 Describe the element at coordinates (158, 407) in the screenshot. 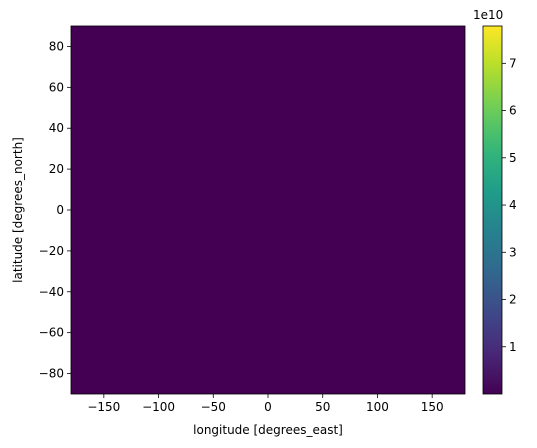

I see `x-tick-label: −100` at that location.